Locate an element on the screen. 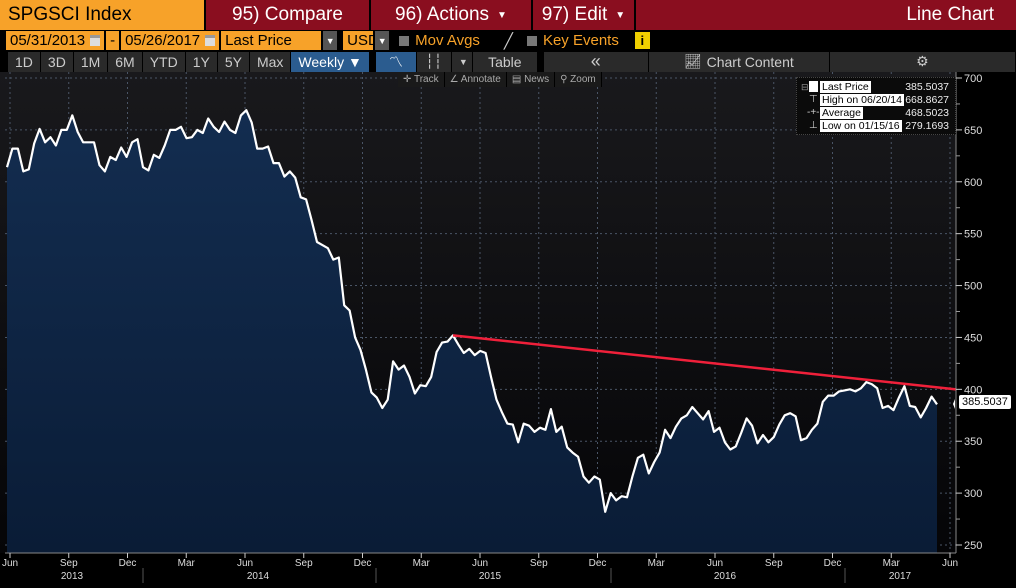  y-tick-label: 300 is located at coordinates (973, 494).